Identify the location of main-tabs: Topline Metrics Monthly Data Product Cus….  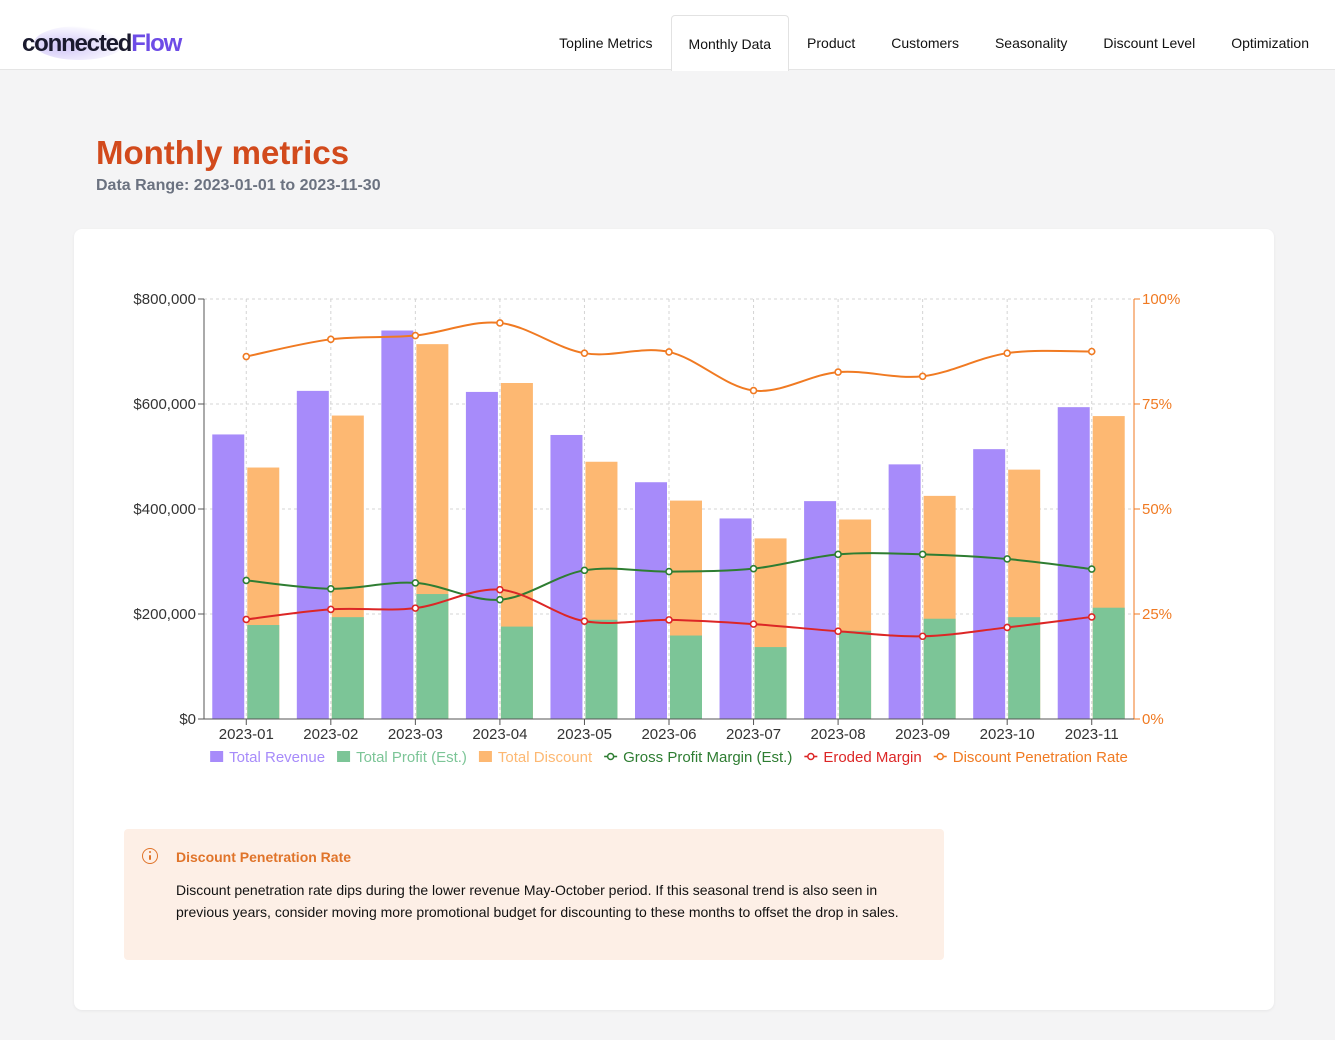
(934, 43).